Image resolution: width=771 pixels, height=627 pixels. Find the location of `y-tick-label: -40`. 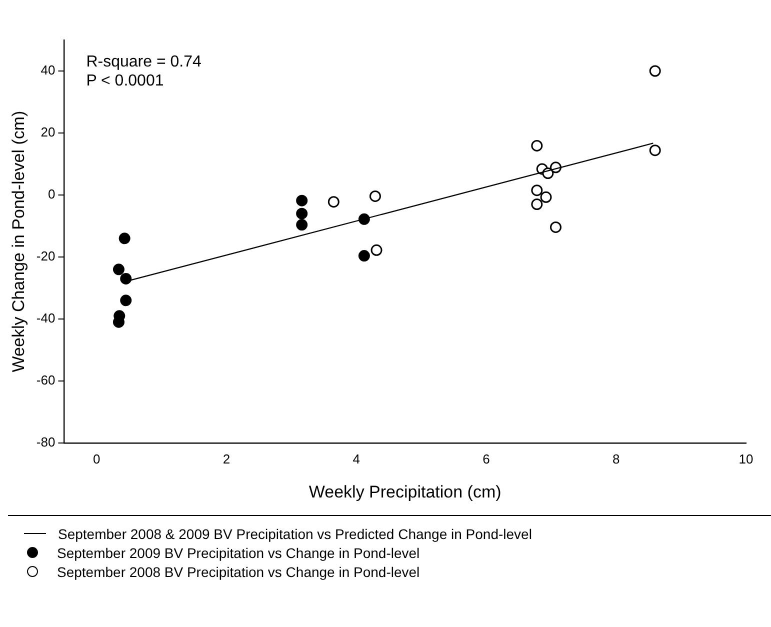

y-tick-label: -40 is located at coordinates (46, 318).